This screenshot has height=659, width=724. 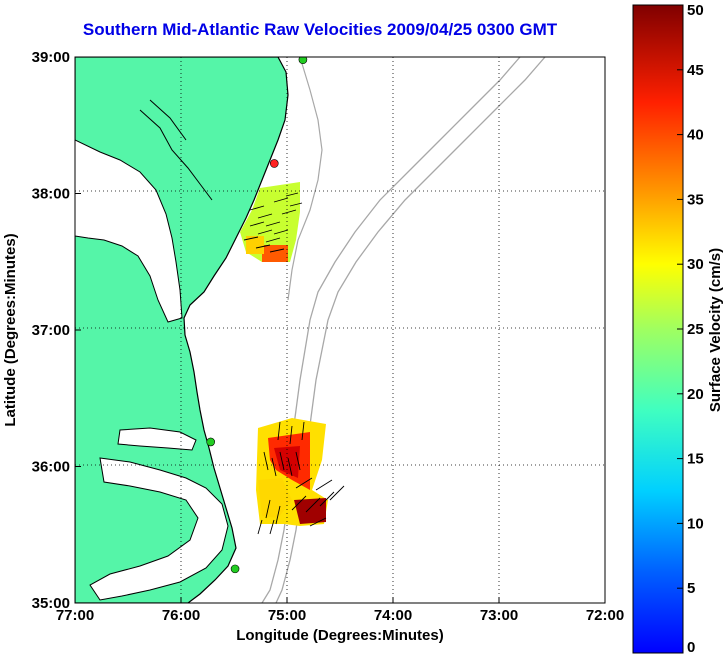 I want to click on albemarle-sound, so click(x=157, y=439).